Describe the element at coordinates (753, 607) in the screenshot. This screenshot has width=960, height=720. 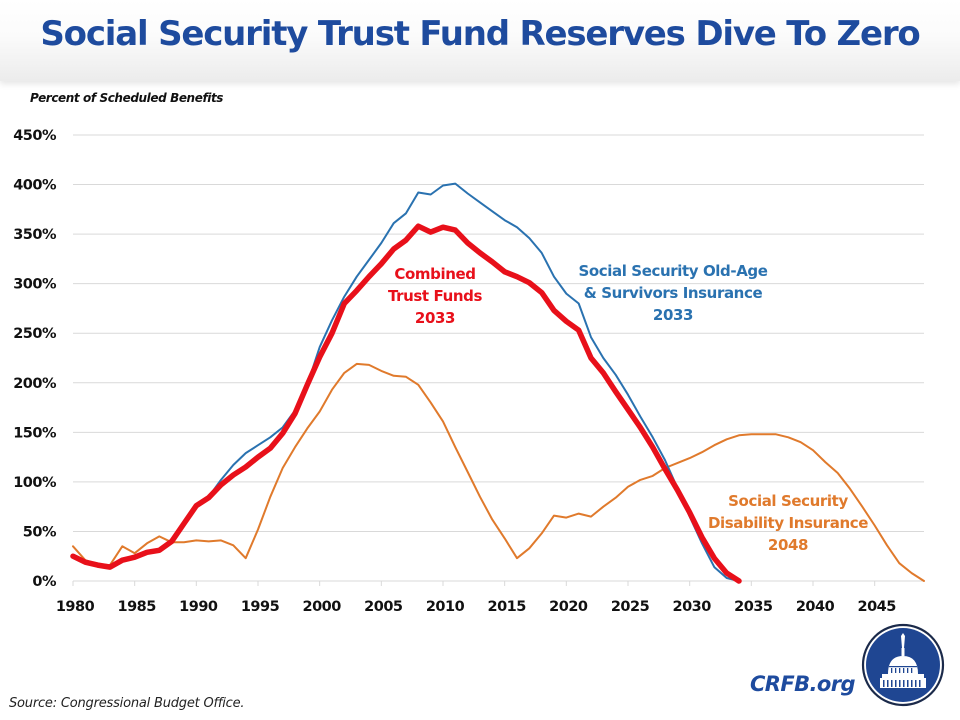
I see `x-tick-label: 2035` at that location.